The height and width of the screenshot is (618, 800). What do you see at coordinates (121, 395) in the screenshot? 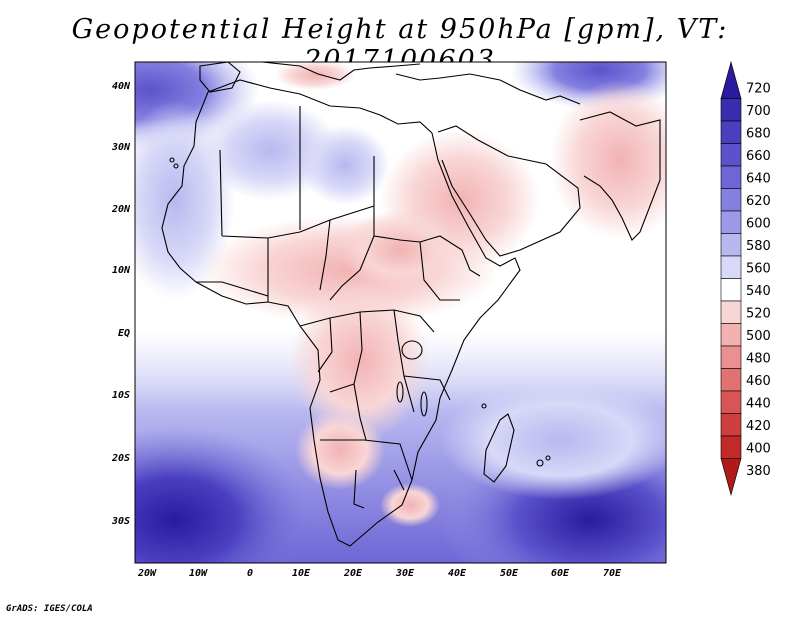
I see `lat-label: 10S` at bounding box center [121, 395].